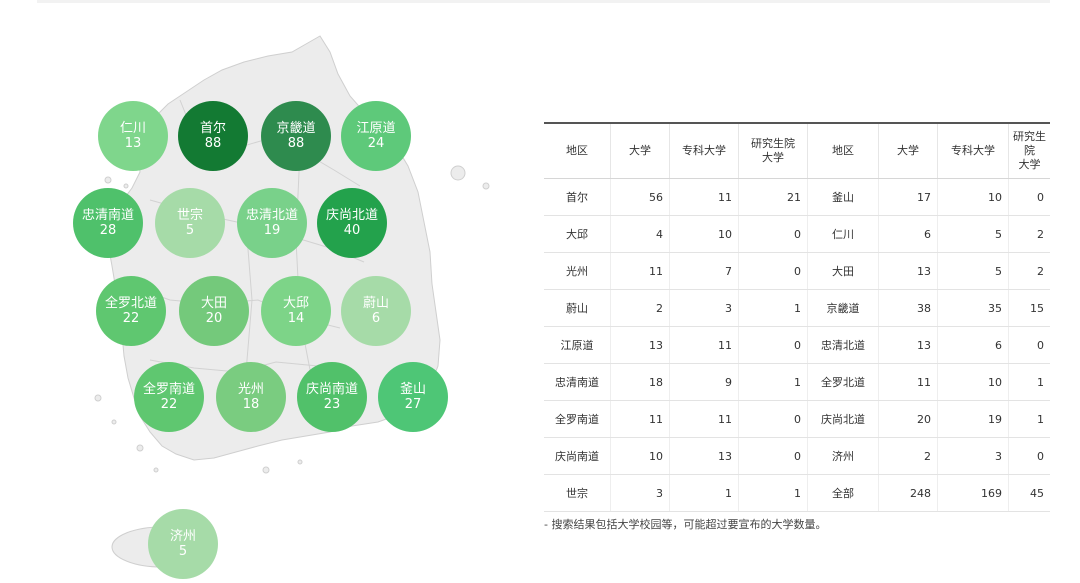 This screenshot has height=583, width=1080. I want to click on region-count: 88, so click(296, 143).